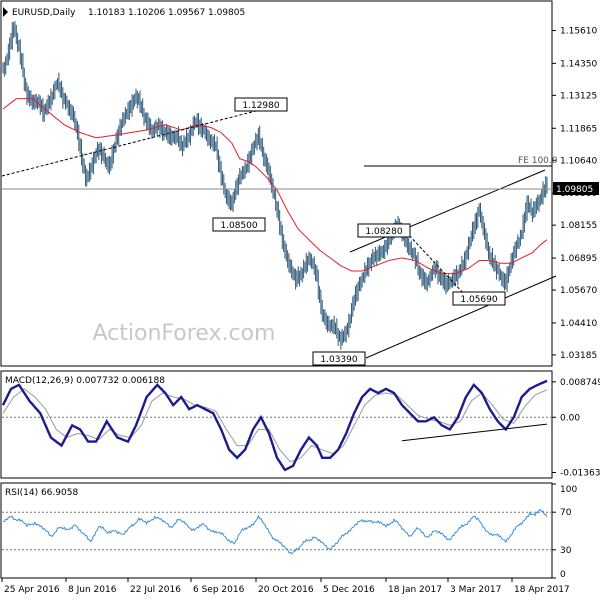 The width and height of the screenshot is (600, 600). I want to click on price-title-text: EURUSD,Daily, so click(44, 13).